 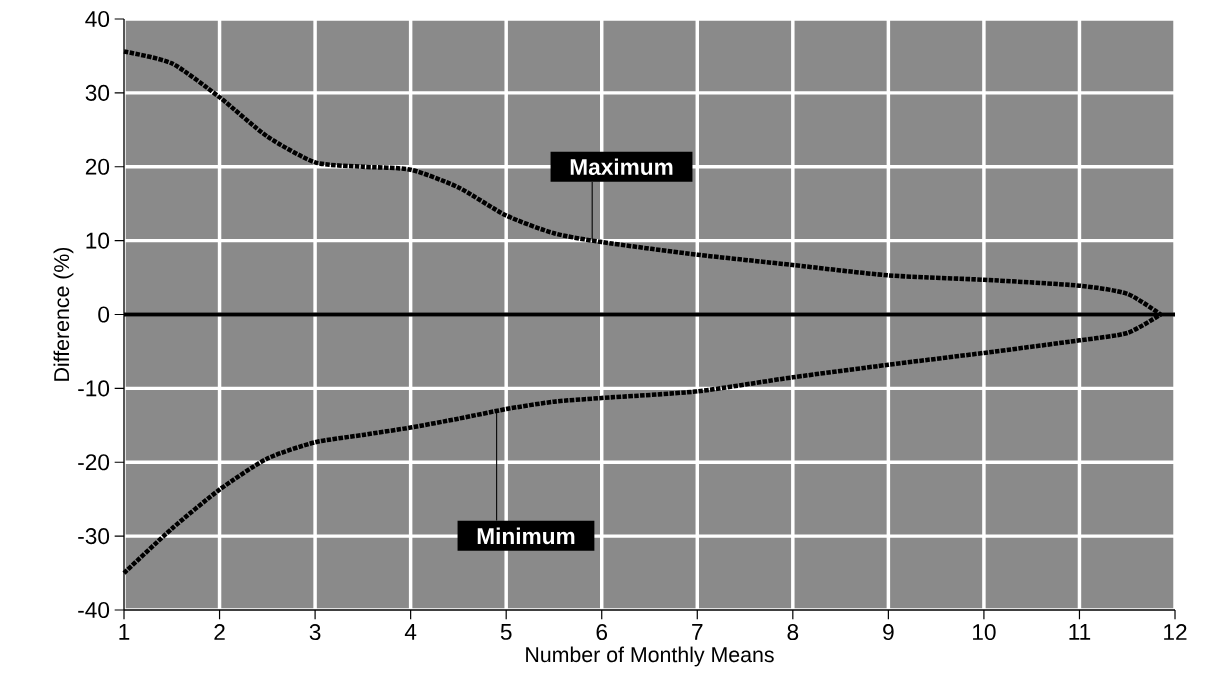 I want to click on annotation: Minimum, so click(x=526, y=536).